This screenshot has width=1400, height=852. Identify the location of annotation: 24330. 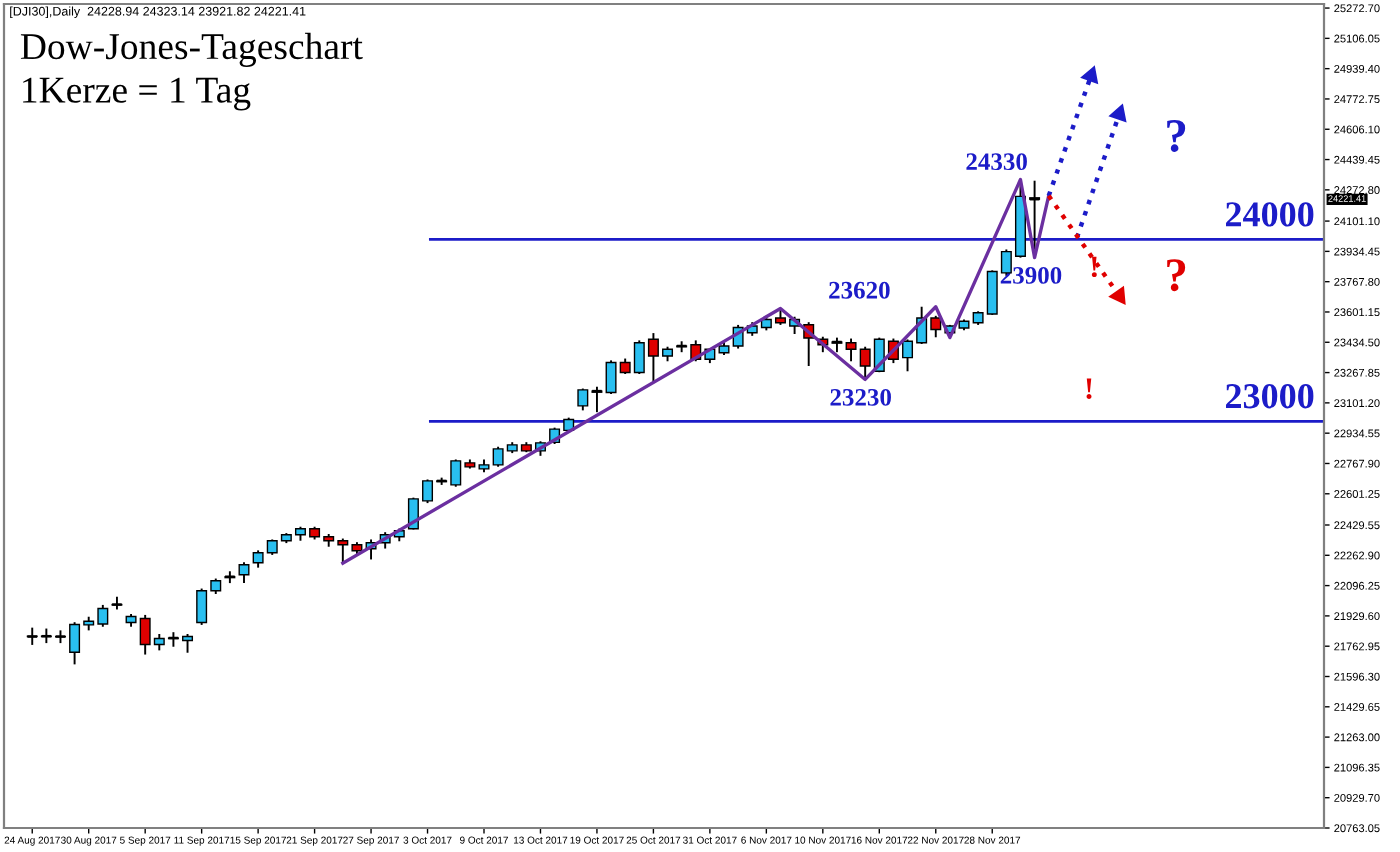
(996, 162).